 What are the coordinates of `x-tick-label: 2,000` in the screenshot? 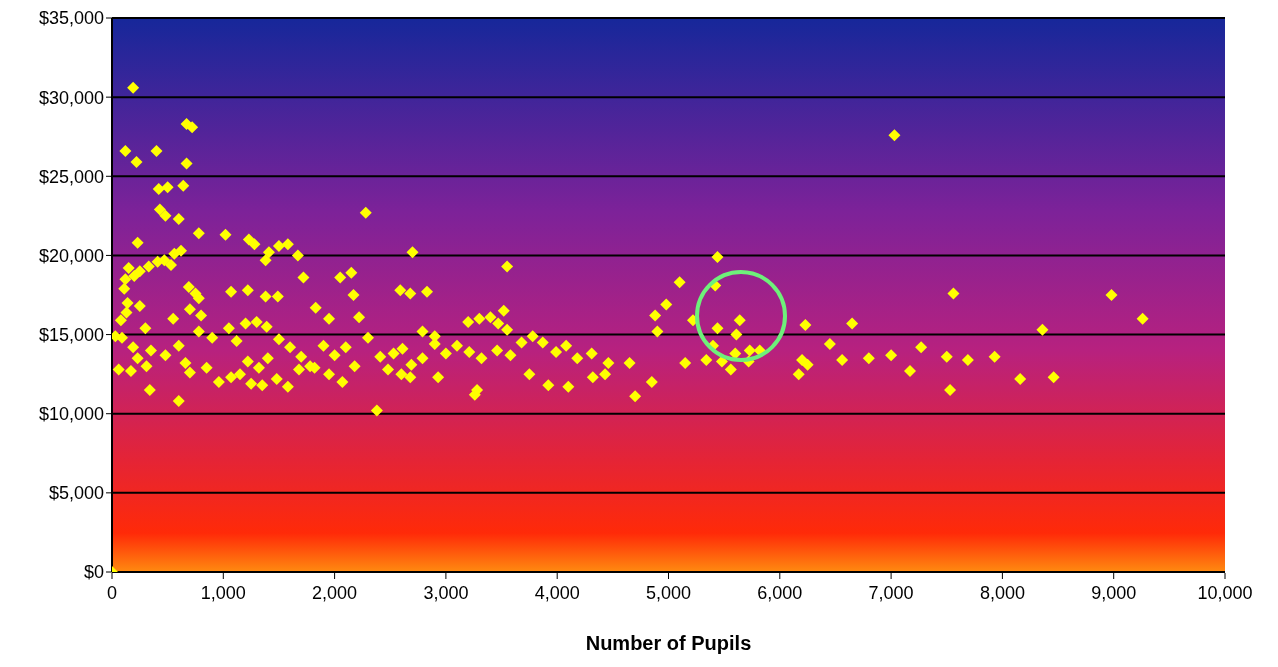 It's located at (335, 593).